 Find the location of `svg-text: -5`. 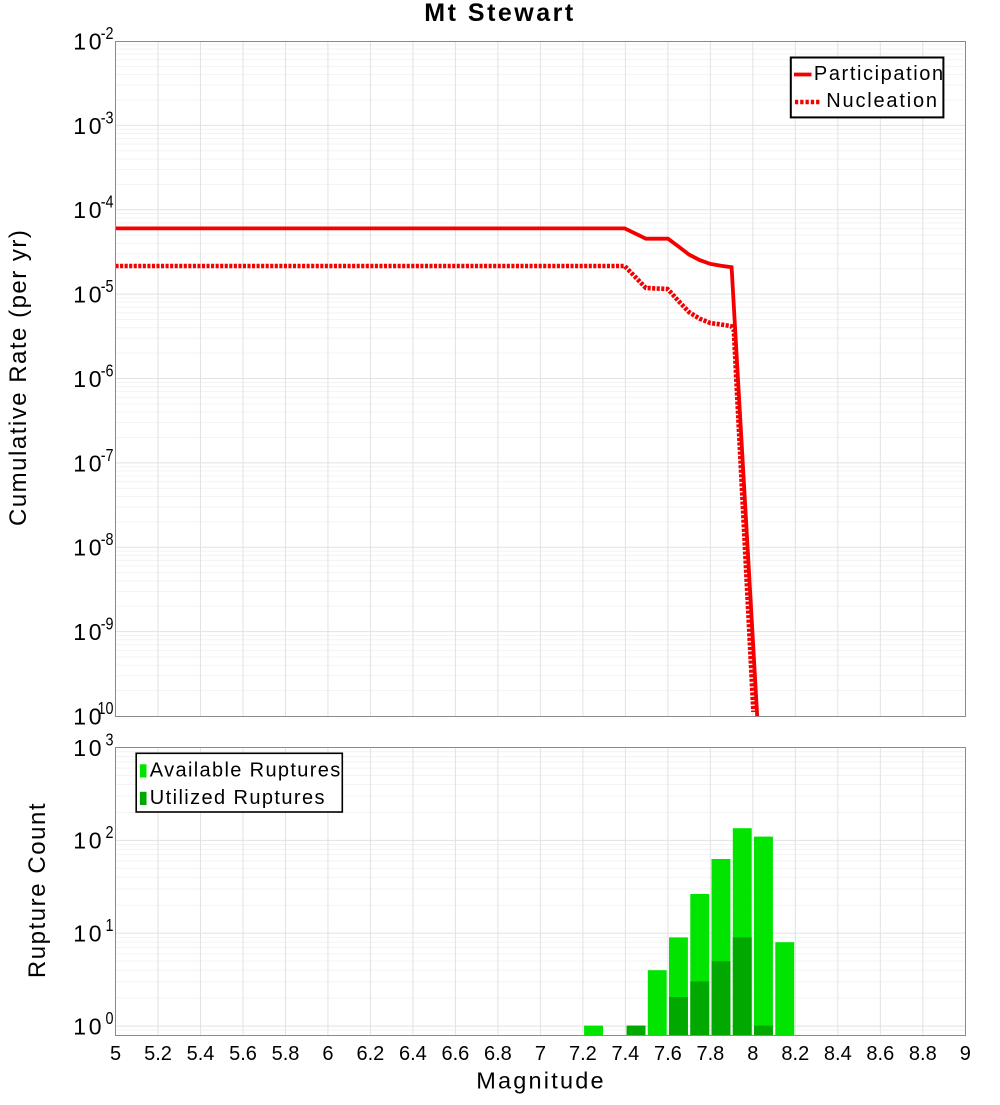

svg-text: -5 is located at coordinates (107, 287).